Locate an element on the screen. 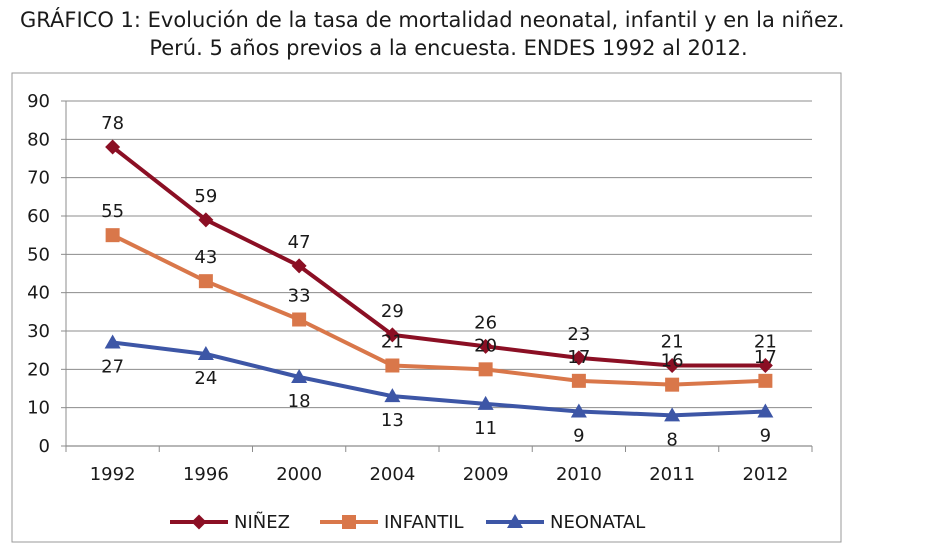 The width and height of the screenshot is (927, 549). data-label-neonatal-2004: 13 is located at coordinates (392, 420).